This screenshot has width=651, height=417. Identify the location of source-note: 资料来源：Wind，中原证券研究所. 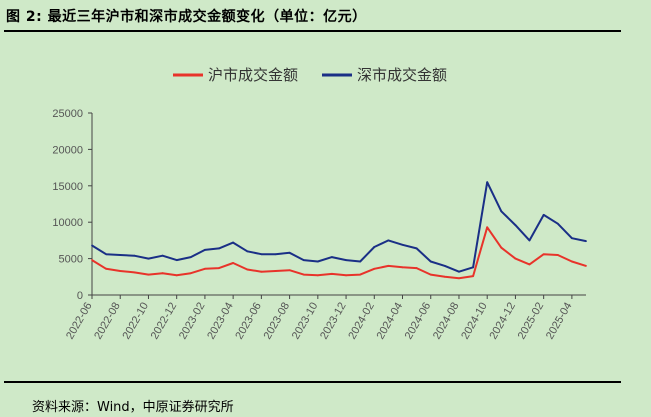
(133, 407).